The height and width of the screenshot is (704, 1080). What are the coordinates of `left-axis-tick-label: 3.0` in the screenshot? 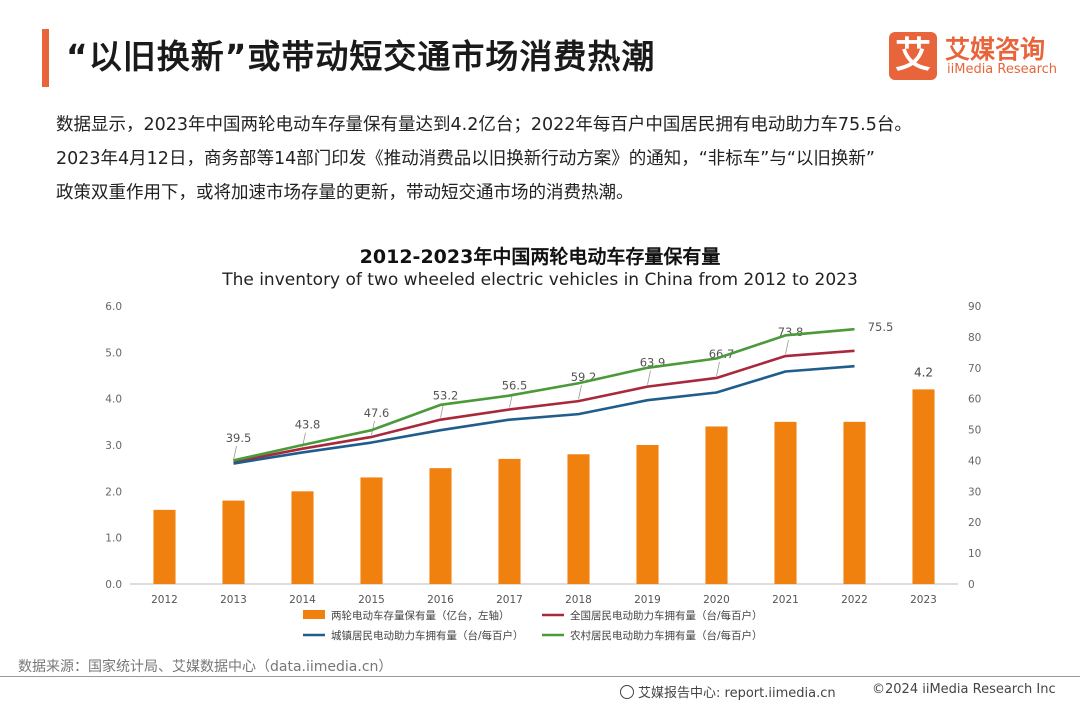 It's located at (113, 446).